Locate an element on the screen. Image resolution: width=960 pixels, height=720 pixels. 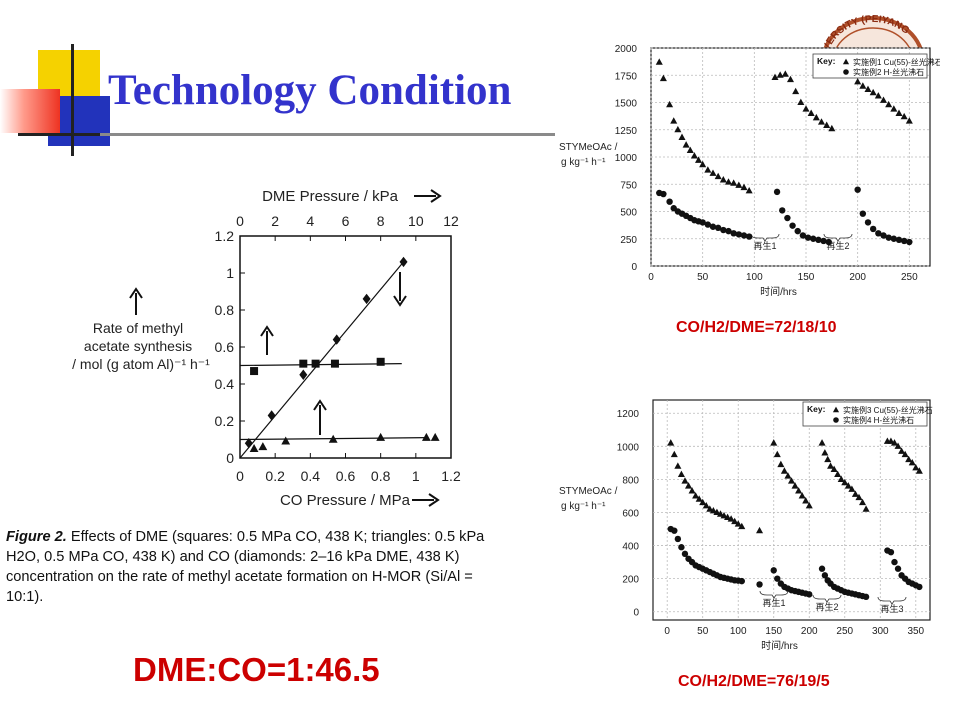
y-axis-label-line: acetate synthesis is located at coordinates (138, 346).